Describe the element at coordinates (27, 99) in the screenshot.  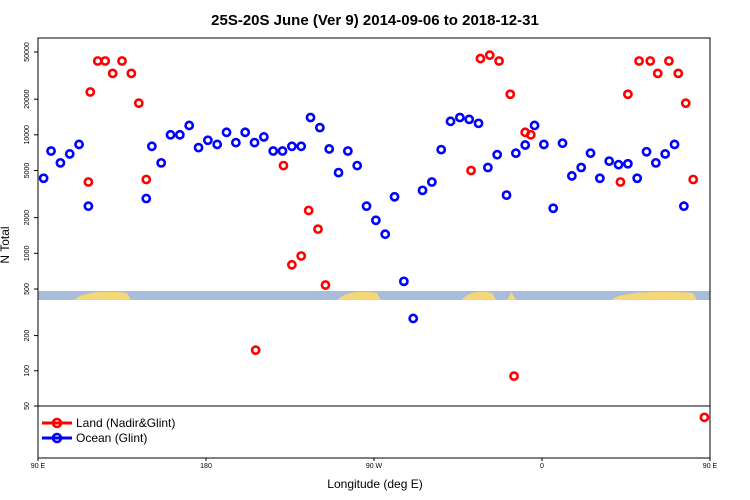
I see `y-tick-label: 20000` at that location.